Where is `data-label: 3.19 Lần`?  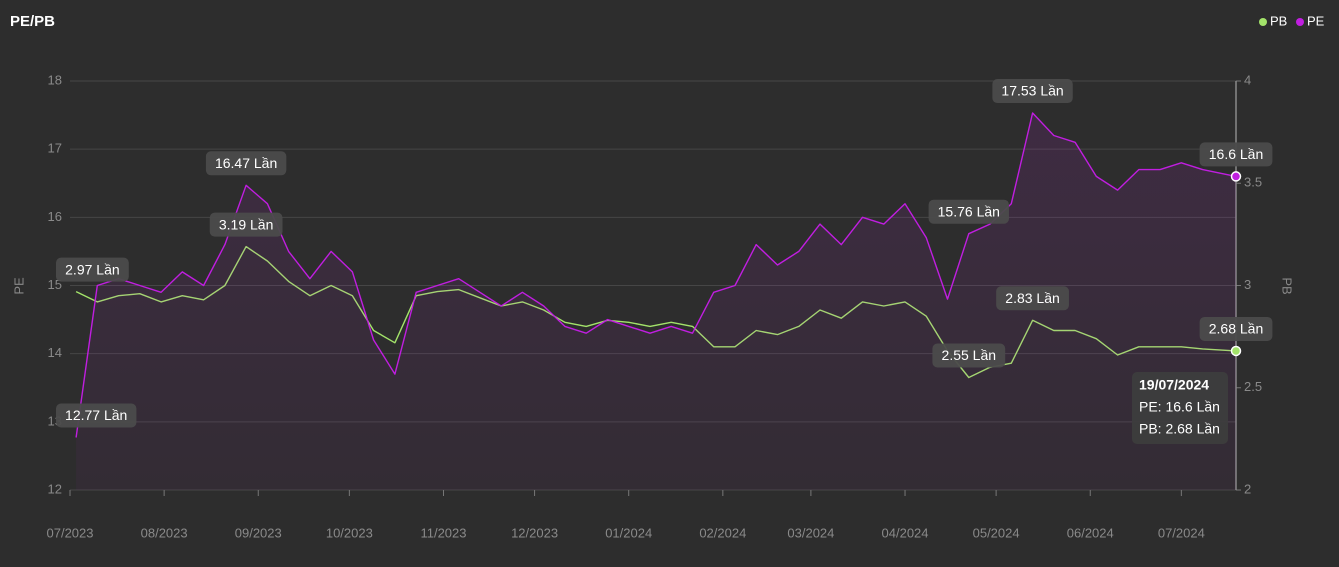 data-label: 3.19 Lần is located at coordinates (246, 224).